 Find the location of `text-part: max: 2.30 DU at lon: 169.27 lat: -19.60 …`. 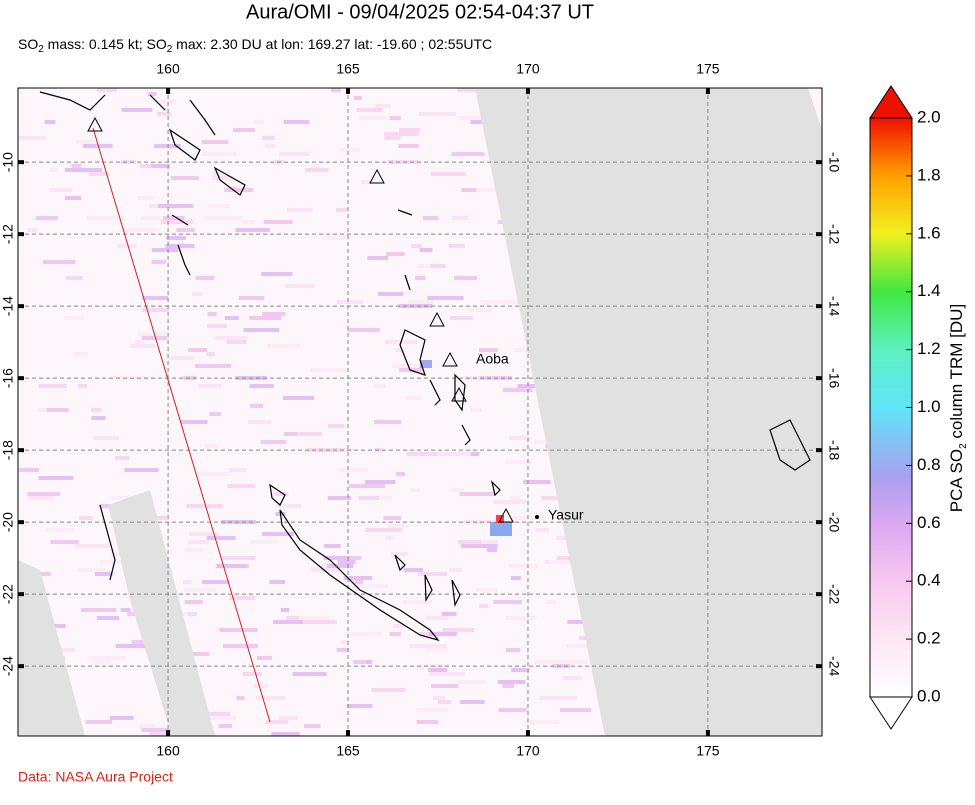

text-part: max: 2.30 DU at lon: 169.27 lat: -19.60 … is located at coordinates (332, 44).